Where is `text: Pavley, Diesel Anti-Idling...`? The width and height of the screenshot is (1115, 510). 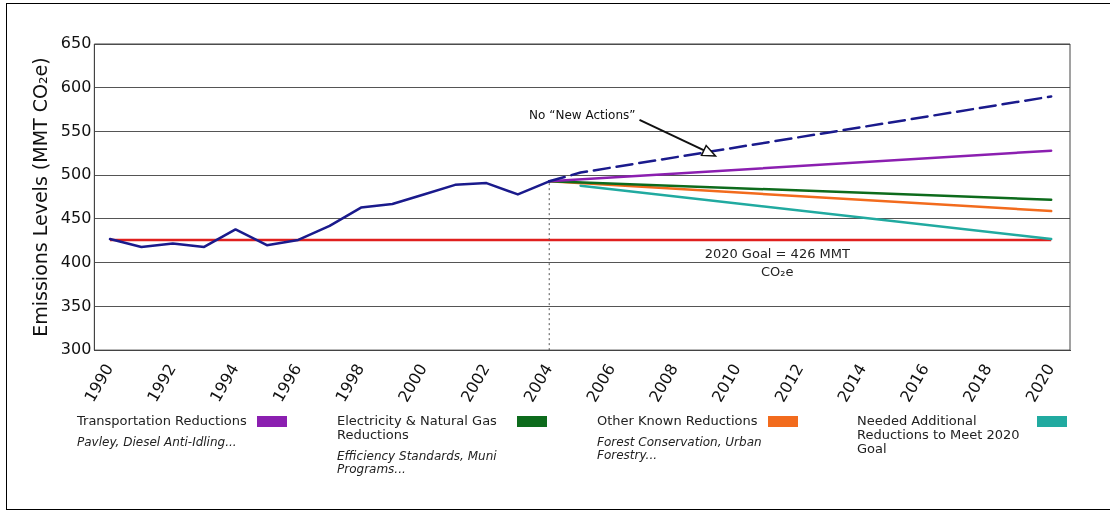
text: Pavley, Diesel Anti-Idling... is located at coordinates (157, 442).